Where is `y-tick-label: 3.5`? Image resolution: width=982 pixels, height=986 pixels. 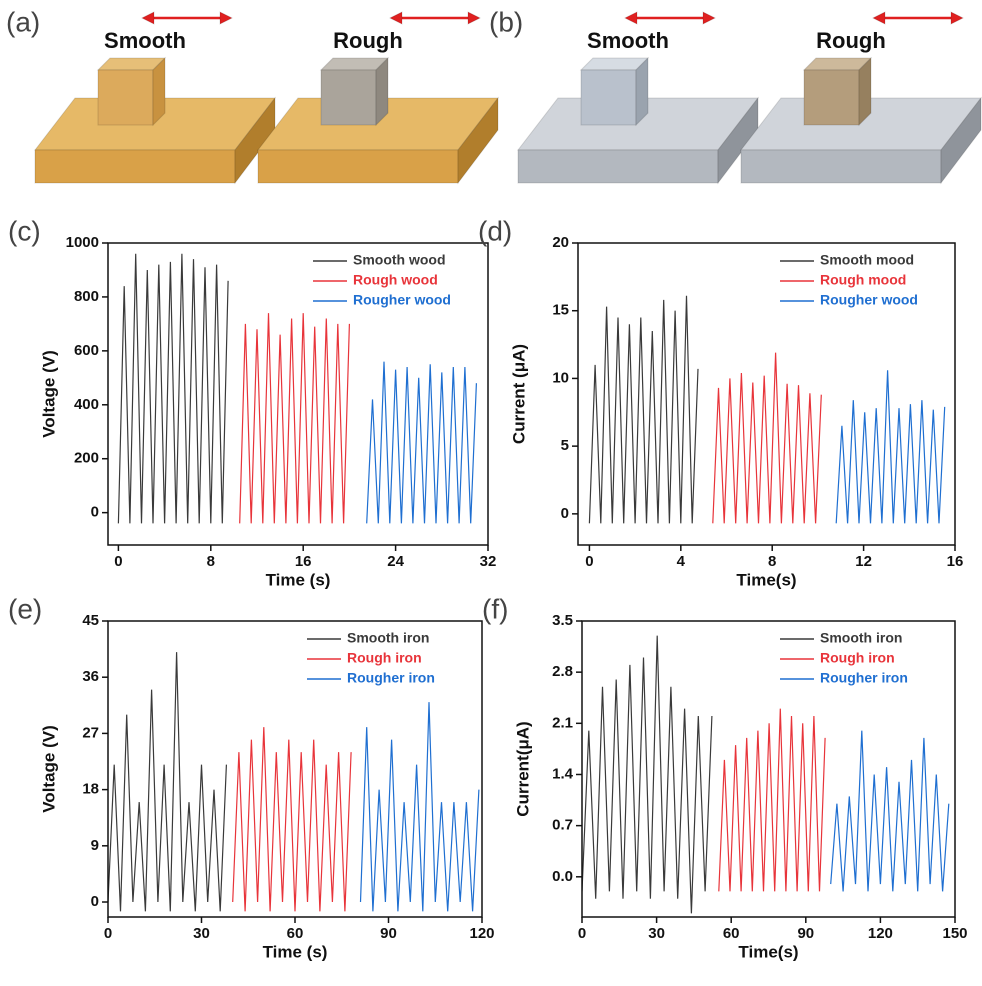 y-tick-label: 3.5 is located at coordinates (562, 620).